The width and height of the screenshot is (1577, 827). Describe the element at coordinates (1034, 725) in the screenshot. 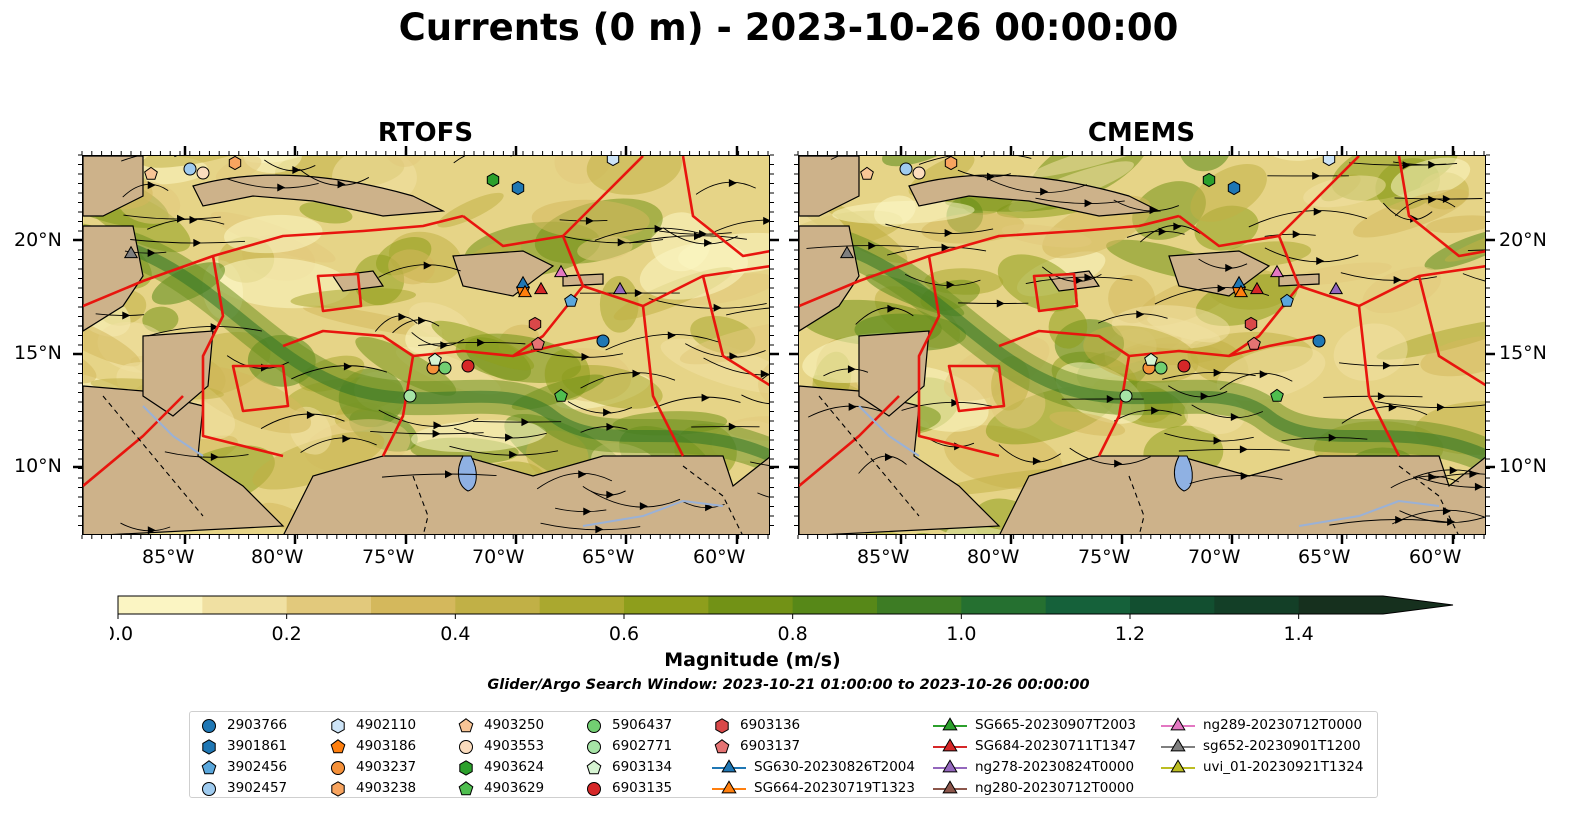

I see `legend-item: SG665-20230907T2003` at that location.